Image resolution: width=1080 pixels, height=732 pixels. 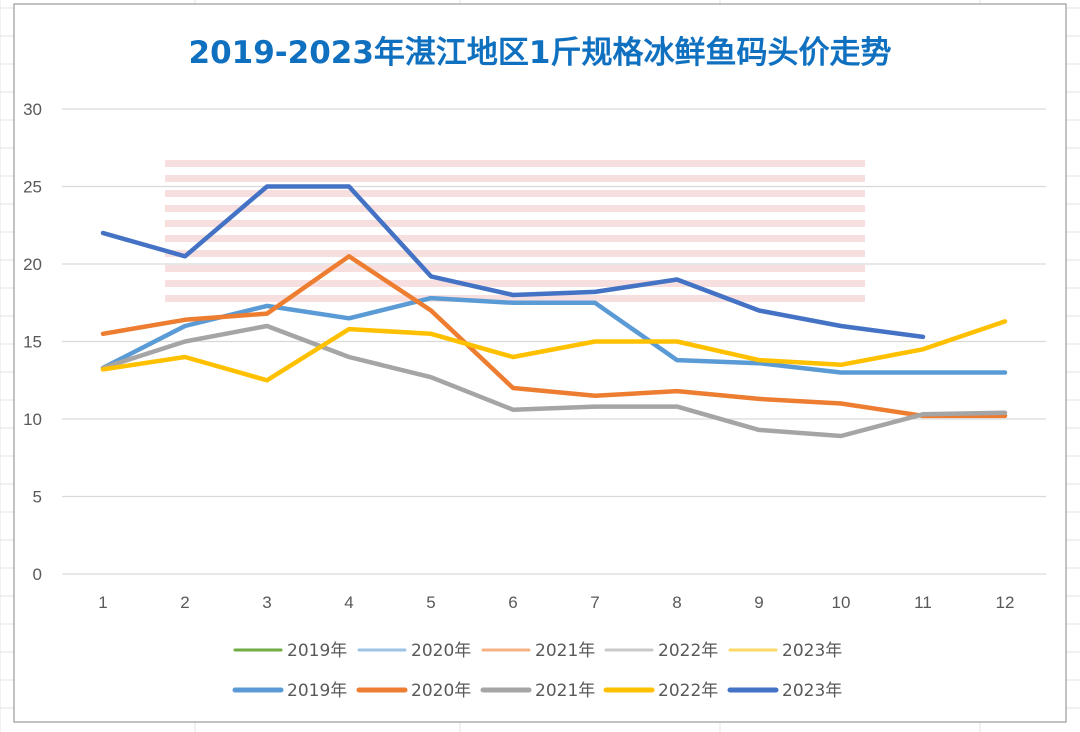 What do you see at coordinates (540, 53) in the screenshot?
I see `chart-title: 2019-2023年湛江地区1斤规格冰鲜鱼码头价走势` at bounding box center [540, 53].